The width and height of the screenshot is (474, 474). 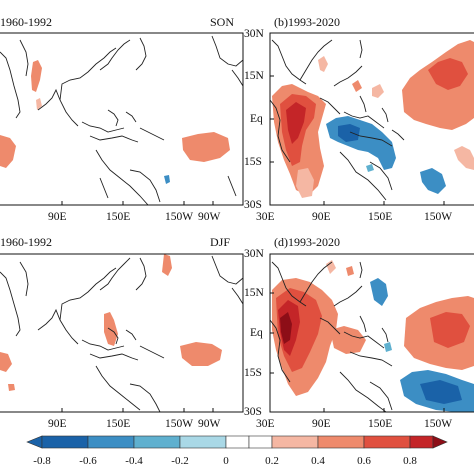 What do you see at coordinates (318, 461) in the screenshot?
I see `colorbar-tick-label: 0.4` at bounding box center [318, 461].